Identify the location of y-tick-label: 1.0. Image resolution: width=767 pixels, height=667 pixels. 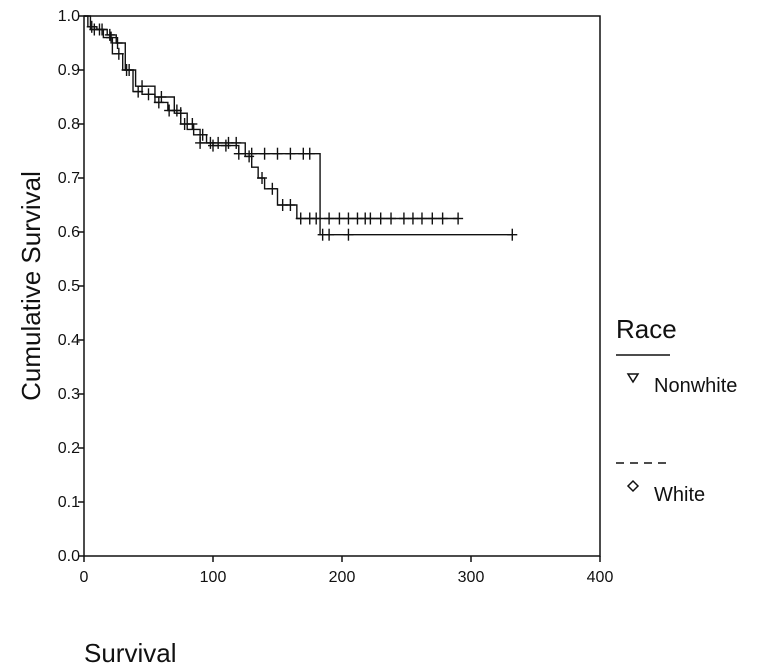
(69, 16).